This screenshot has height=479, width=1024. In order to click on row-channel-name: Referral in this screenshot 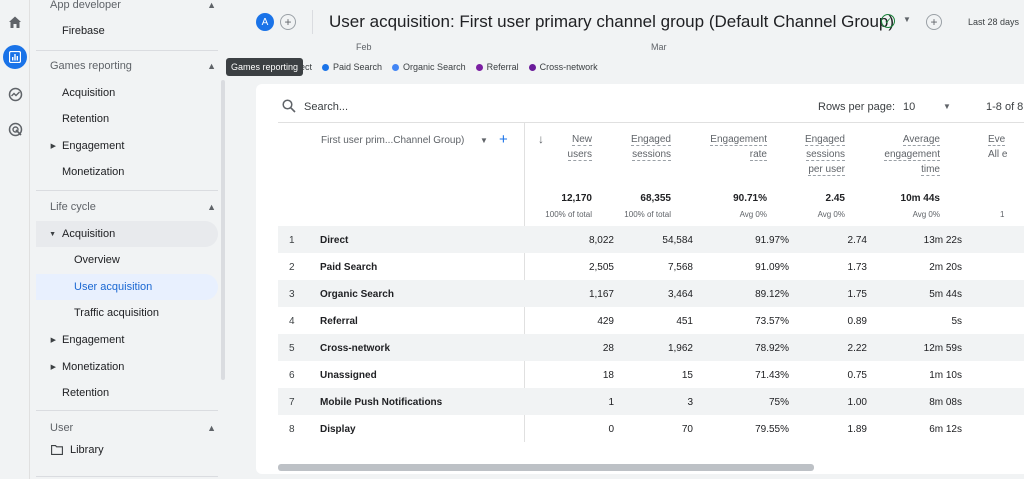, I will do `click(339, 321)`.